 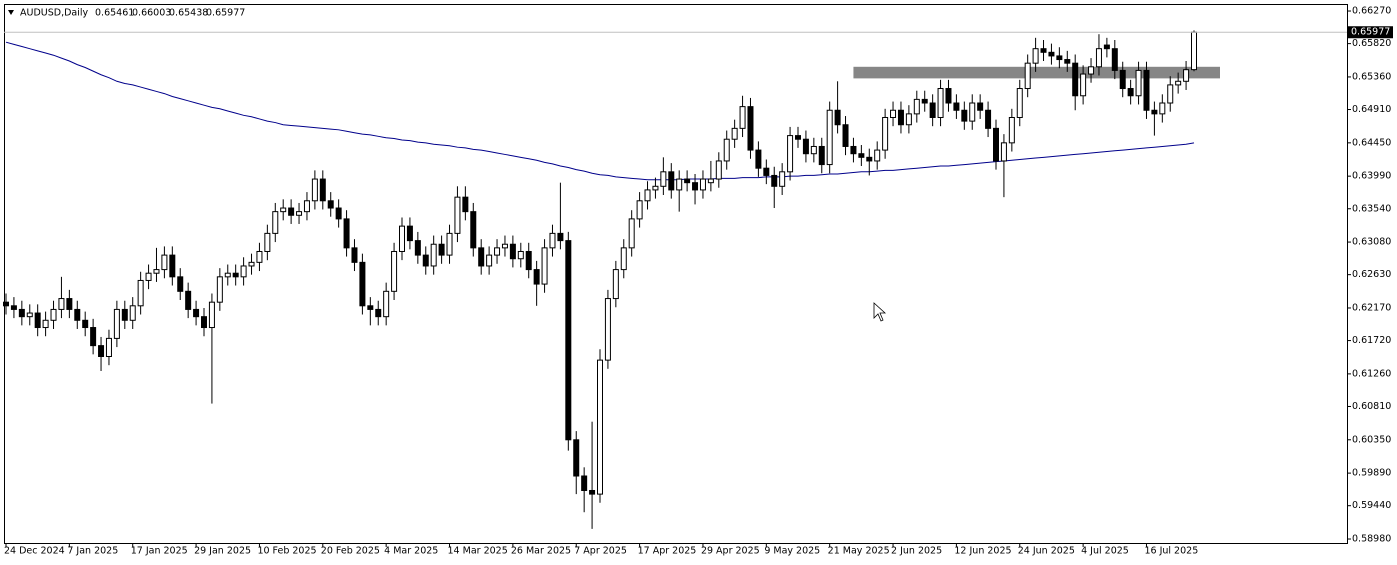 What do you see at coordinates (1171, 551) in the screenshot?
I see `x-tick-label: 16 Jul 2025` at bounding box center [1171, 551].